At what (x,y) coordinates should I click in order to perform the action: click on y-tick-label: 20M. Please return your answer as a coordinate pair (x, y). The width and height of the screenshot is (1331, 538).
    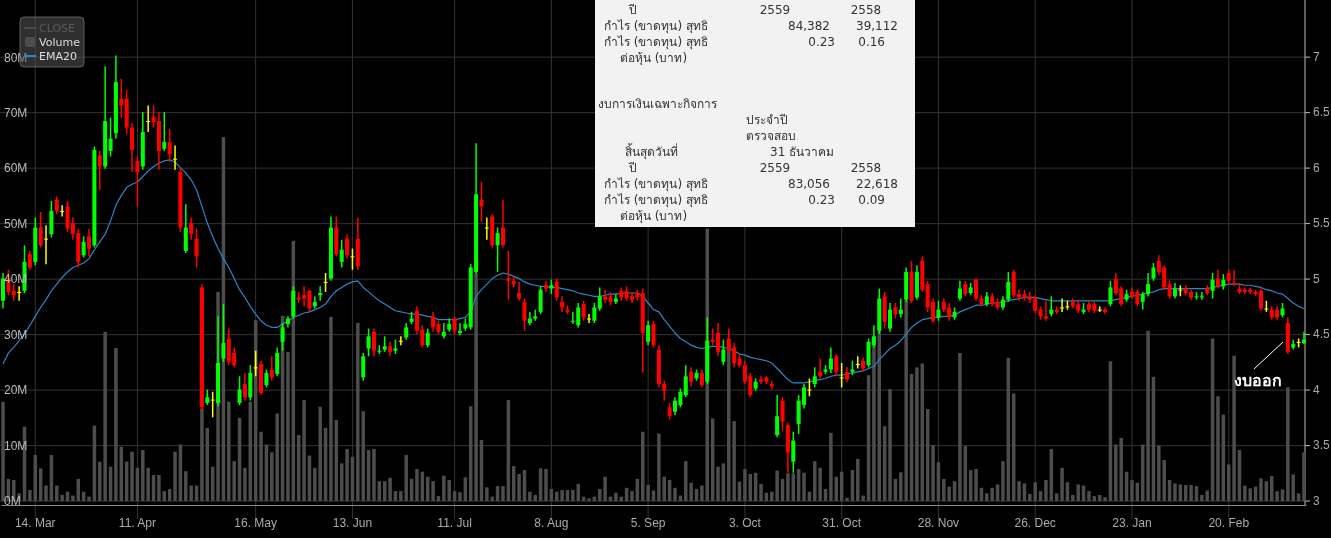
    Looking at the image, I should click on (16, 390).